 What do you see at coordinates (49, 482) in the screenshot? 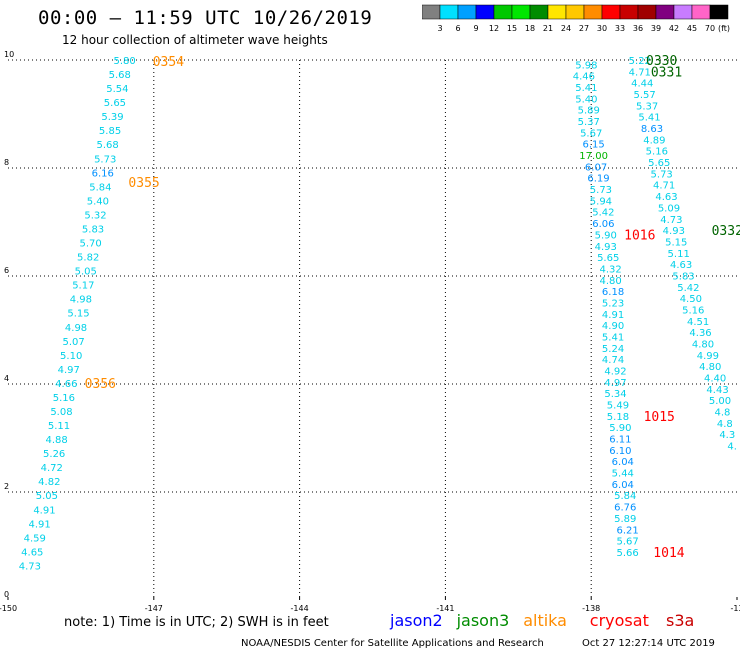
I see `wave-height-value: 4.82` at bounding box center [49, 482].